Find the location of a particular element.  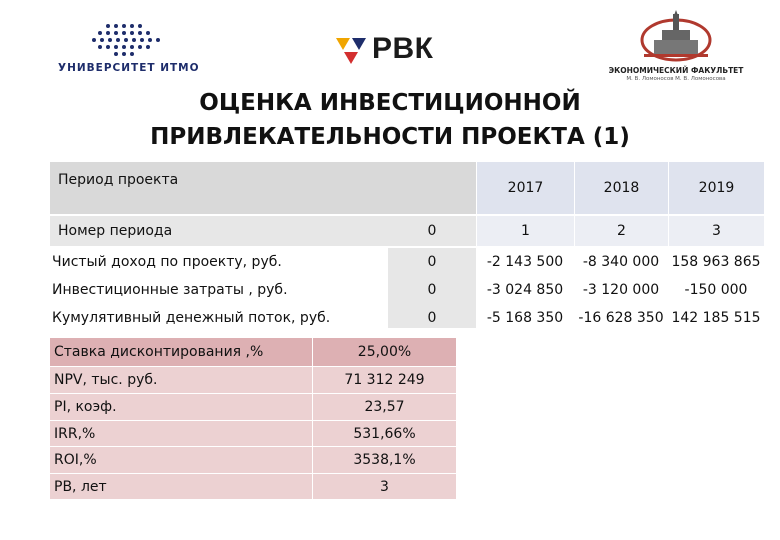

itmo-logo-text: УНИВЕРСИТЕТ ИТМО is located at coordinates (129, 68).